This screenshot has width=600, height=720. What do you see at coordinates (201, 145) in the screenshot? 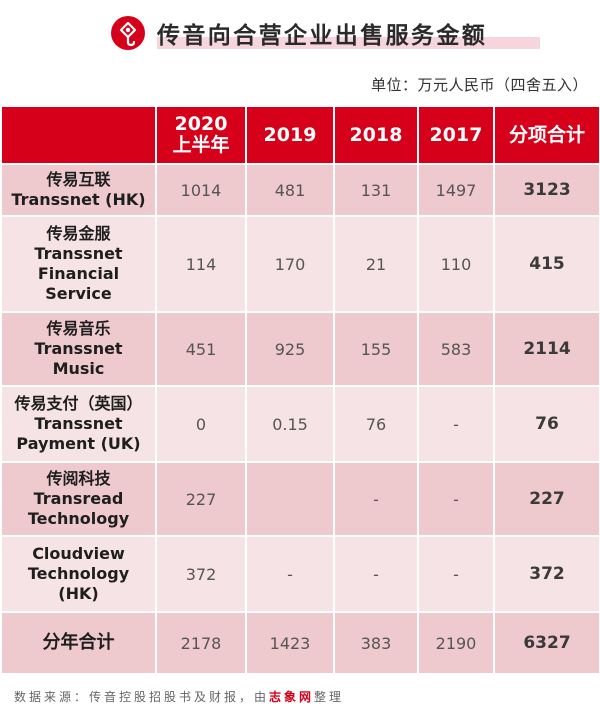
I see `header-sublabel: 上半年` at bounding box center [201, 145].